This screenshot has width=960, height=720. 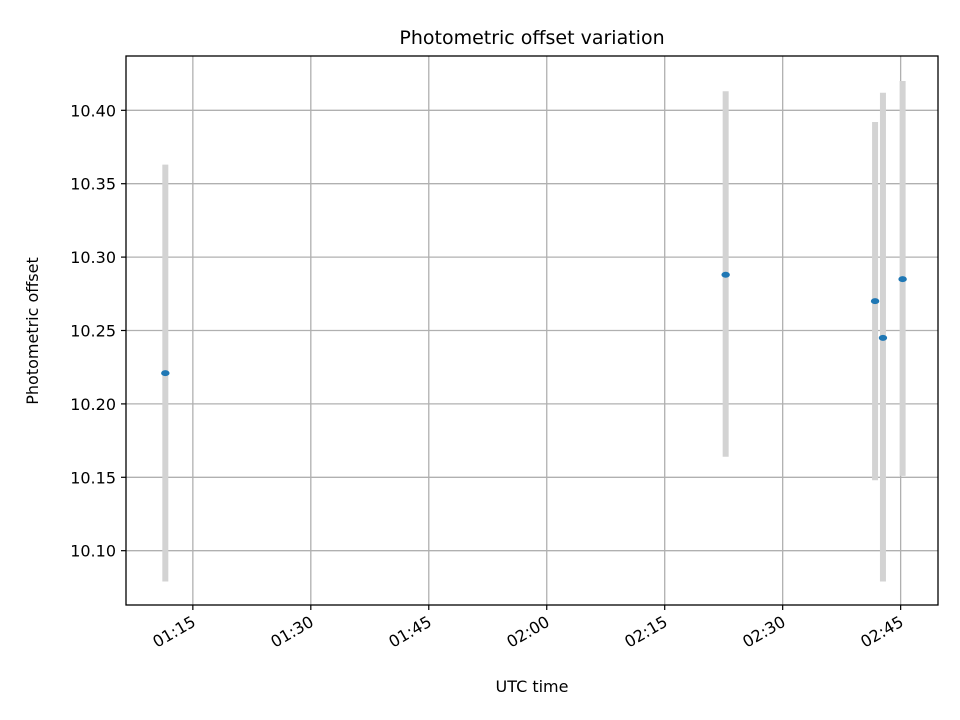 What do you see at coordinates (93, 477) in the screenshot?
I see `y-tick-label: 10.15` at bounding box center [93, 477].